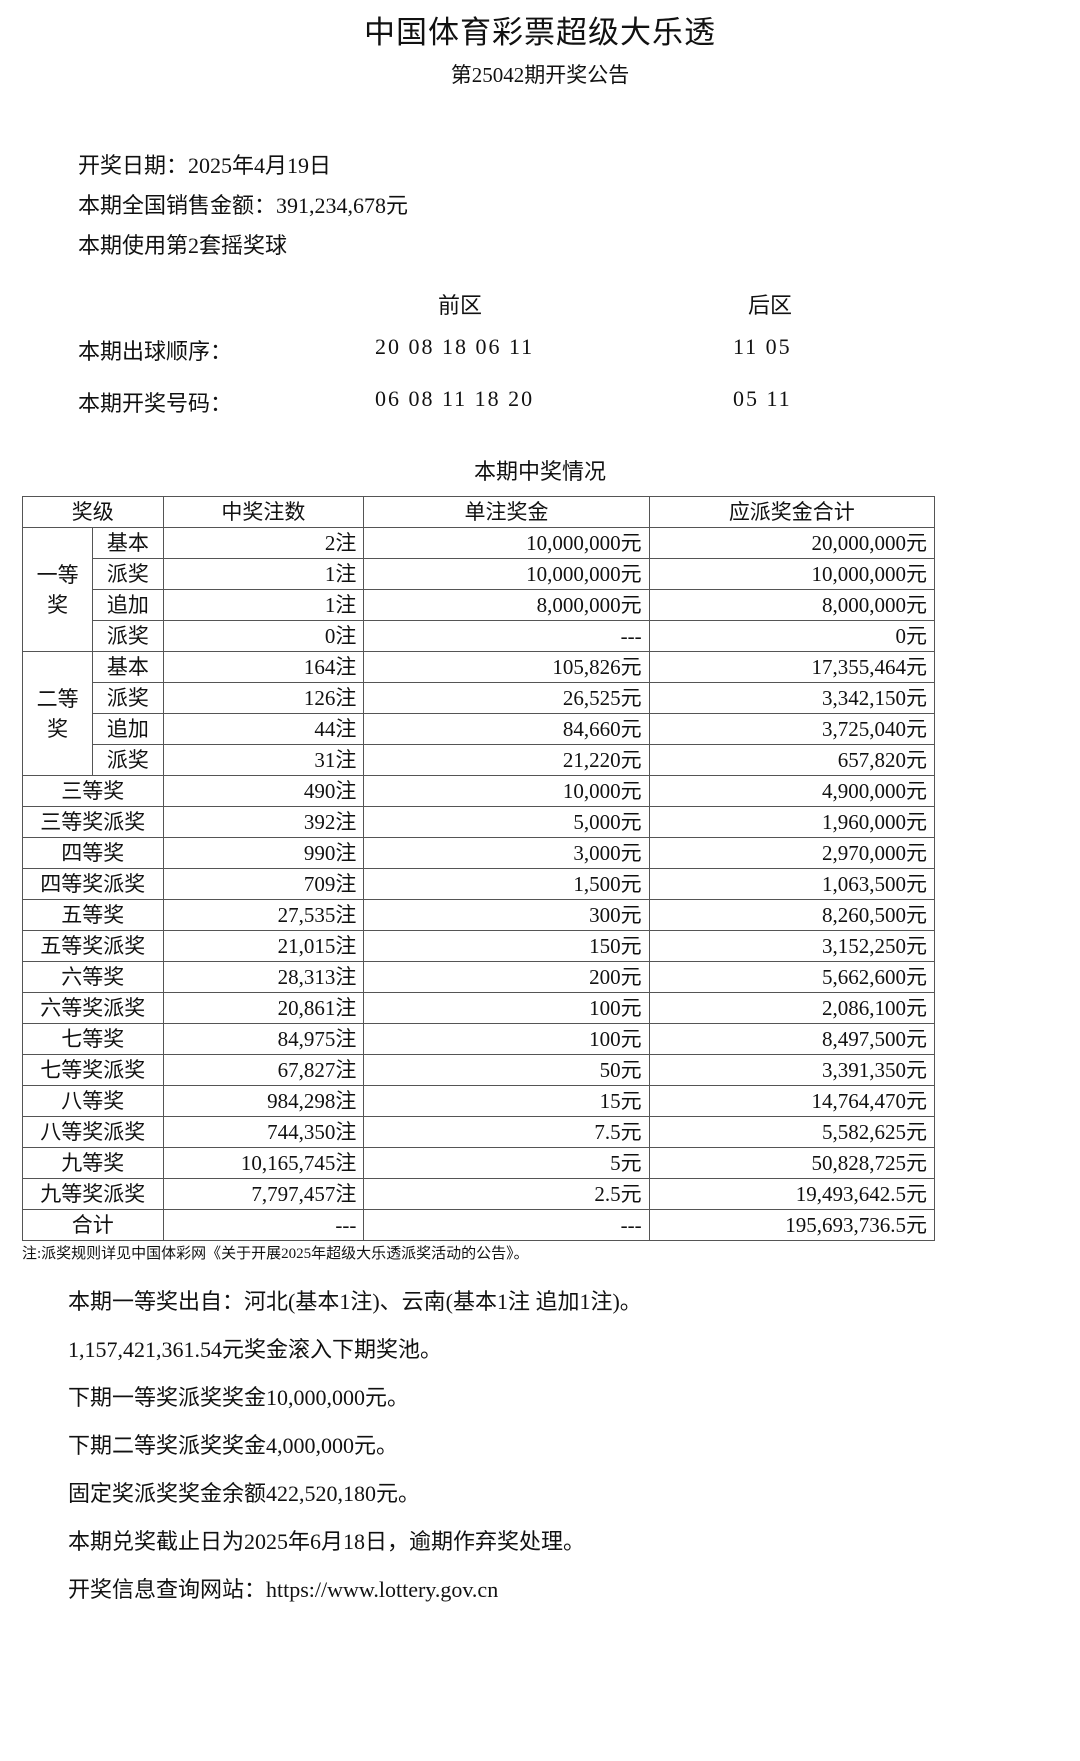 This screenshot has height=1761, width=1080. Describe the element at coordinates (239, 1397) in the screenshot. I see `footer-line: 下期一等奖派奖奖金10,000,000元。` at that location.